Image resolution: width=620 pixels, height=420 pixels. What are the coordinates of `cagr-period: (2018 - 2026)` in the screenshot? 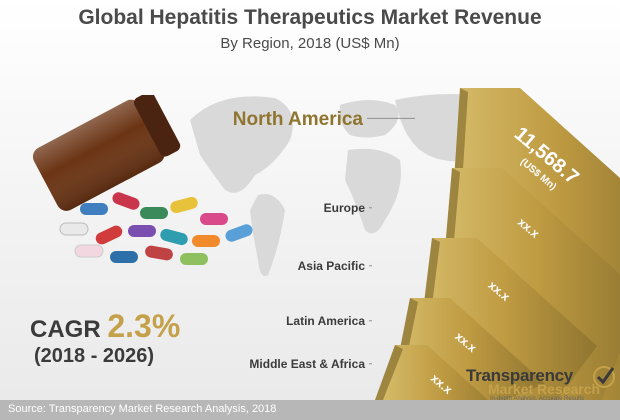 It's located at (94, 356).